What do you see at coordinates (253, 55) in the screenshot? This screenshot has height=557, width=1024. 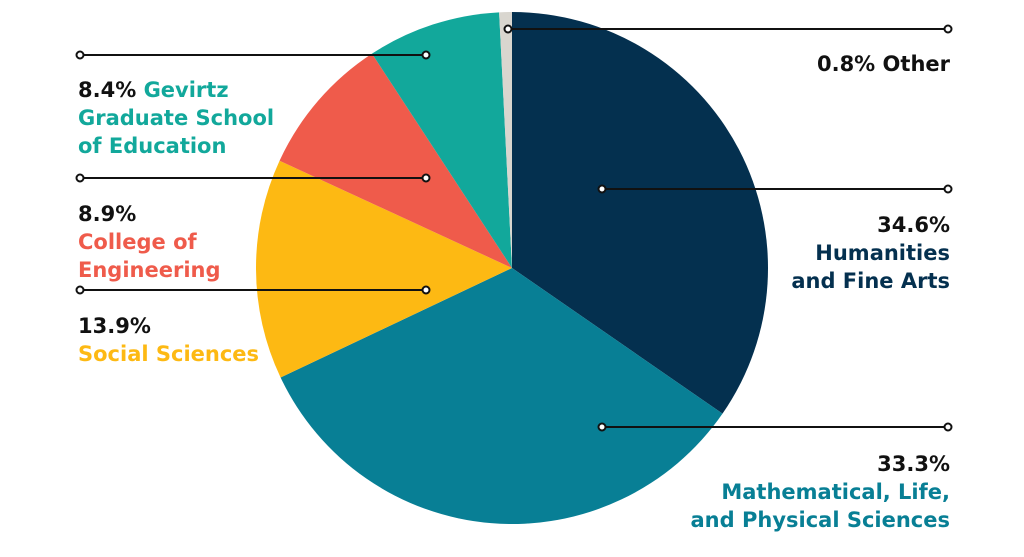 I see `leader-line-gevirtz` at bounding box center [253, 55].